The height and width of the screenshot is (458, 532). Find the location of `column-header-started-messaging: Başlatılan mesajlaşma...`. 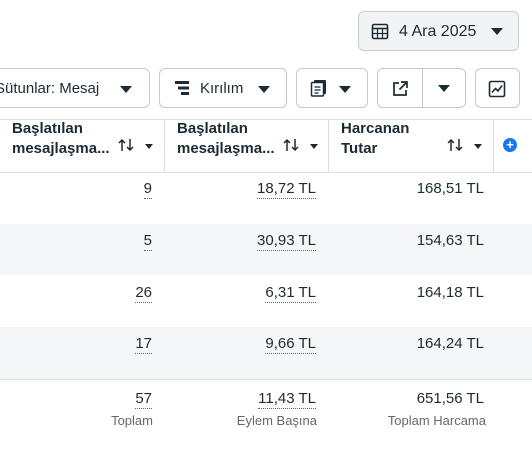

column-header-started-messaging: Başlatılan mesajlaşma... is located at coordinates (61, 138).